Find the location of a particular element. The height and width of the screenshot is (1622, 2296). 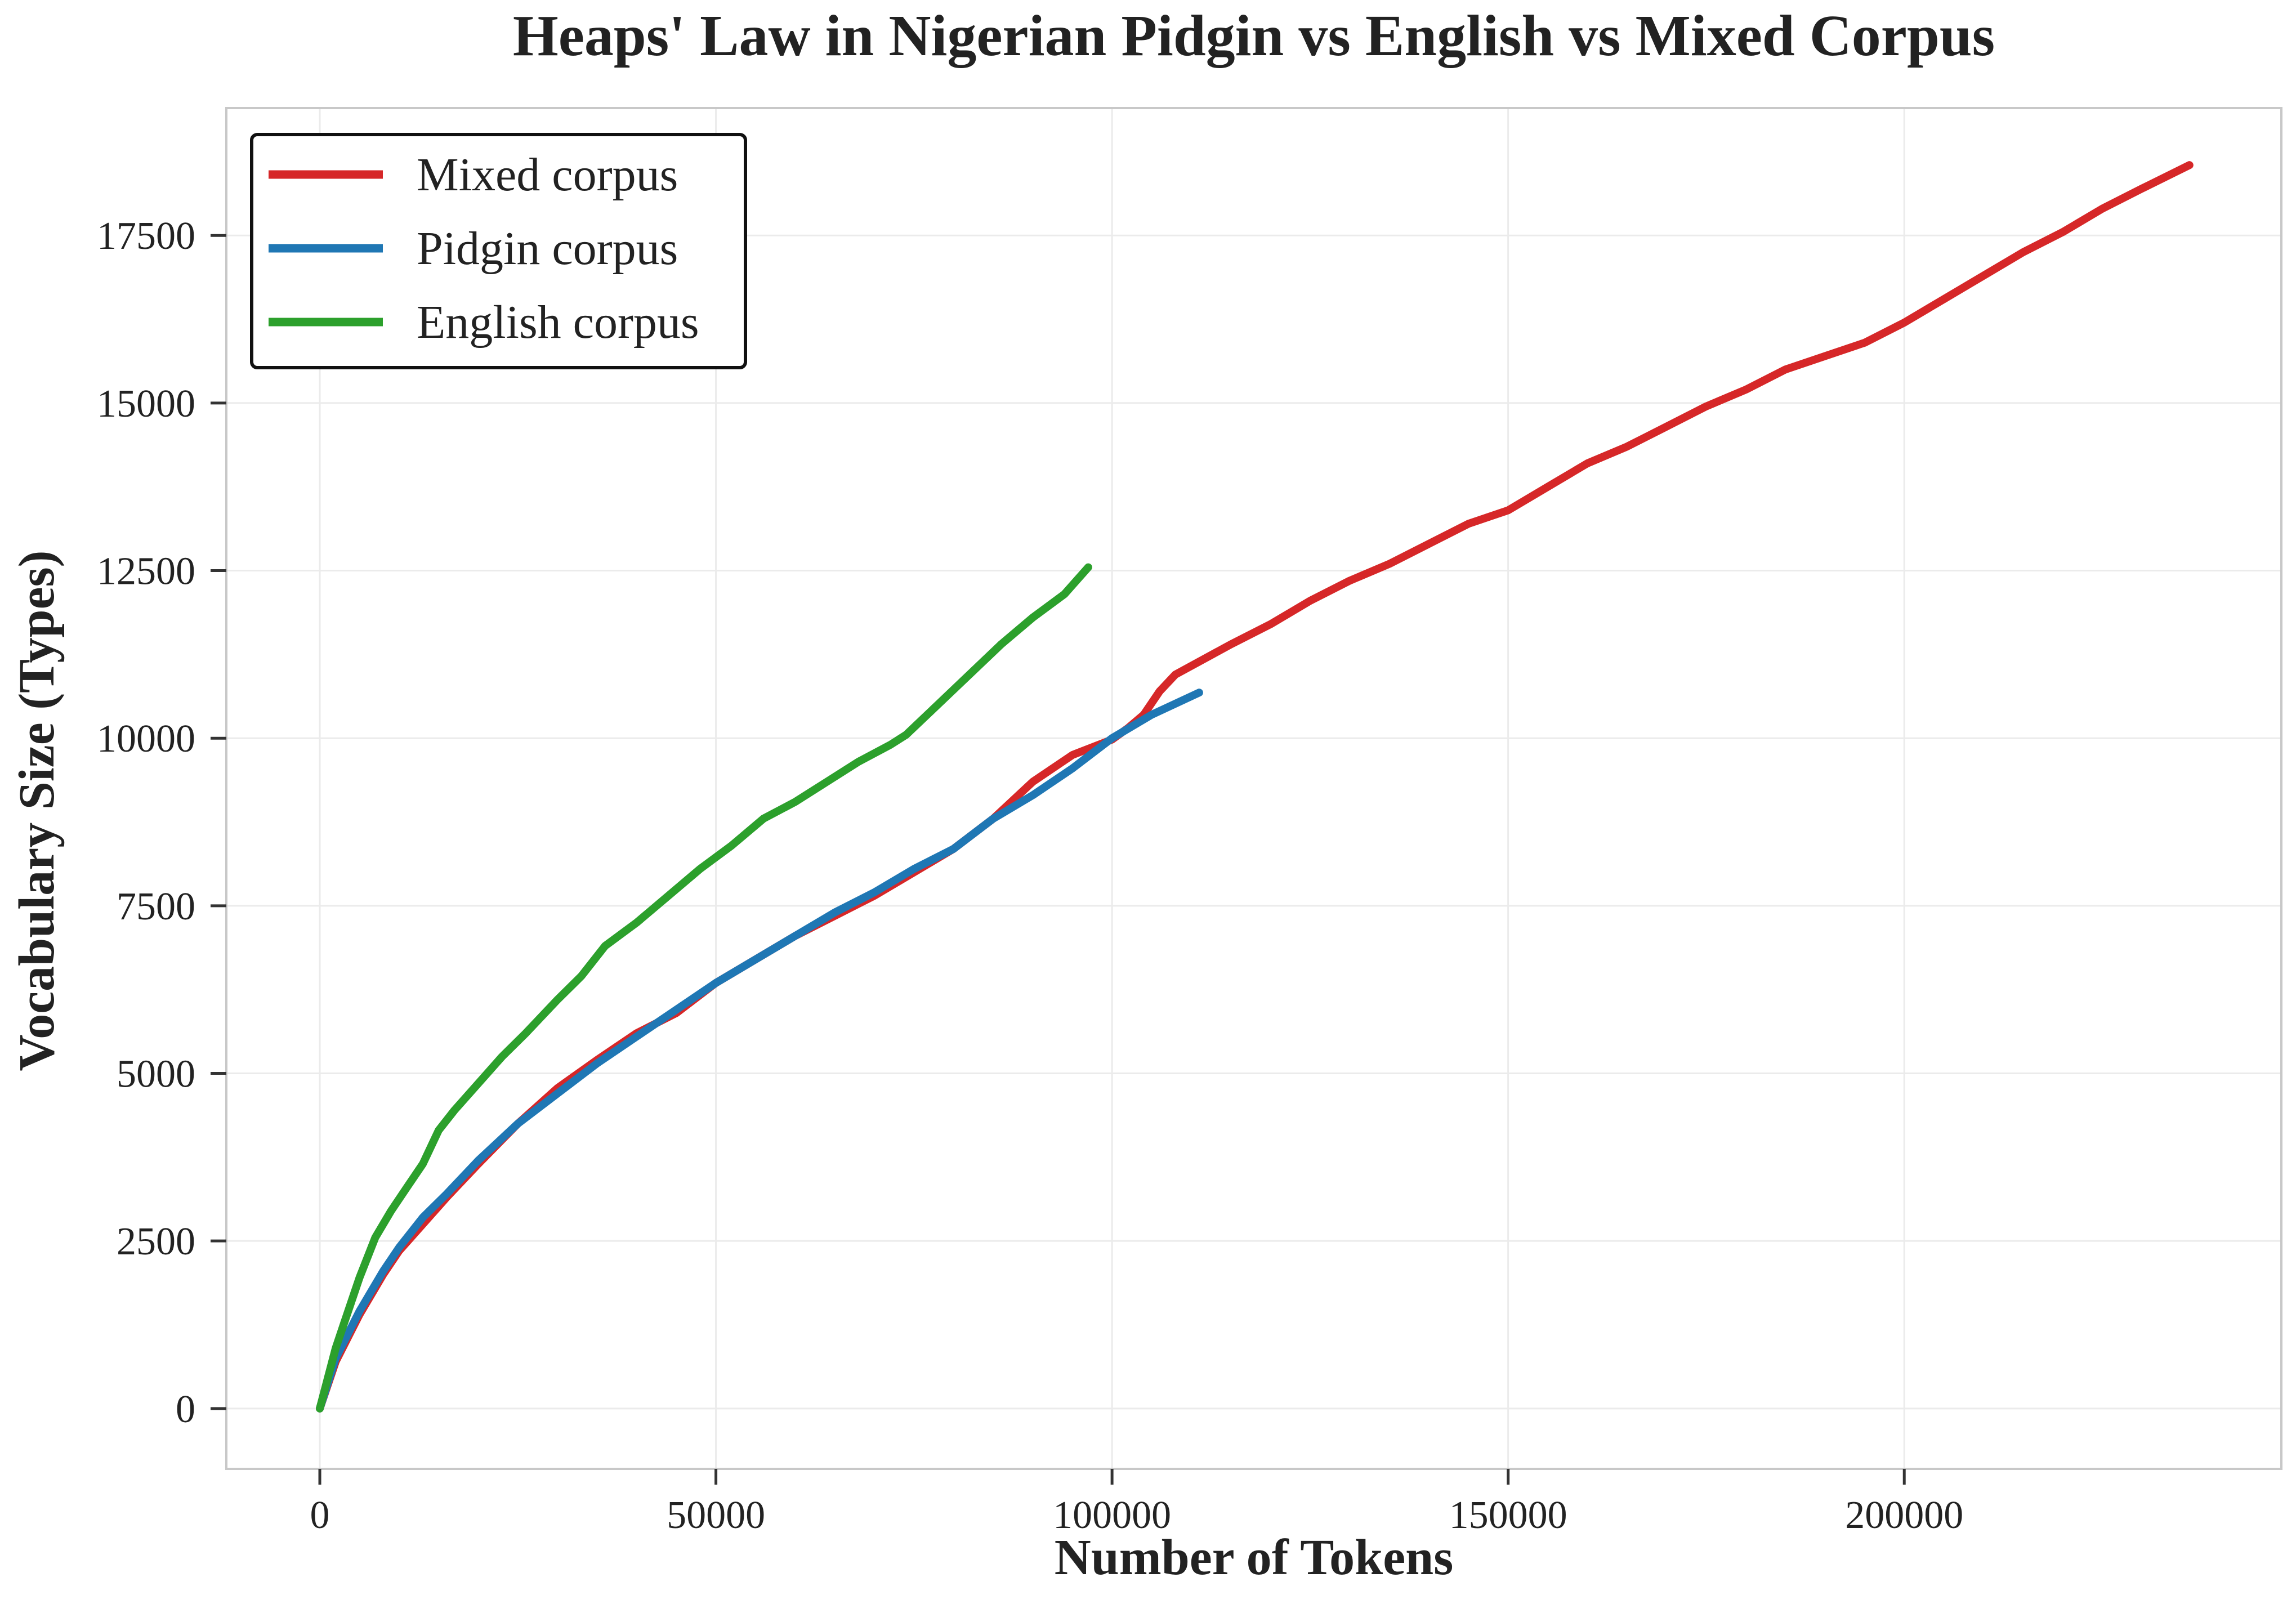

legend-label-mixed: Mixed corpus is located at coordinates (547, 175).